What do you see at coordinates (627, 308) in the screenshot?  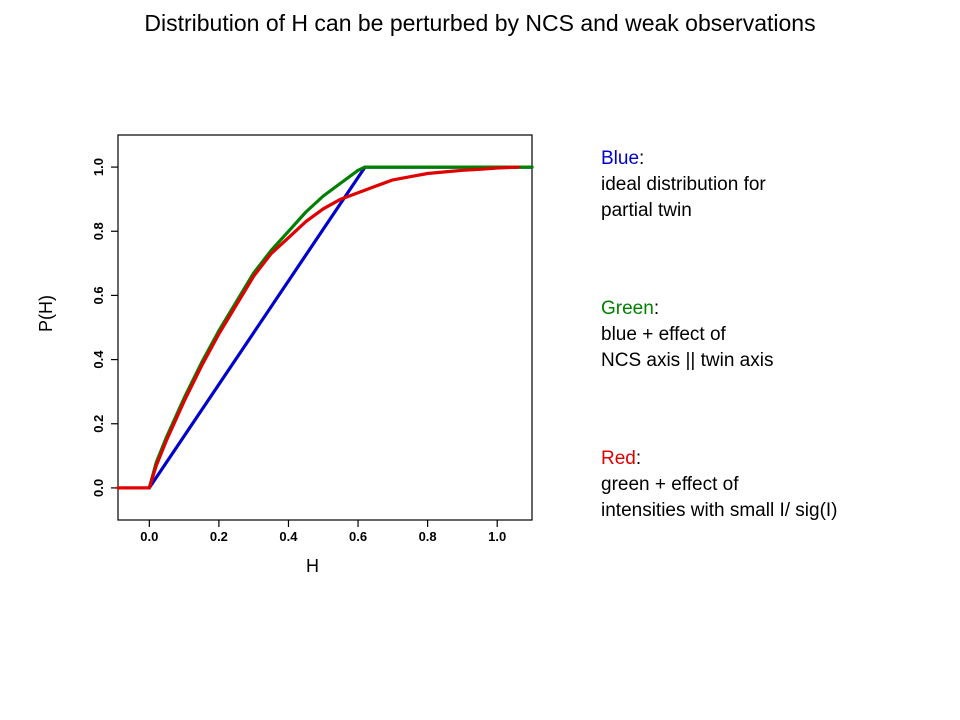 I see `legend-green-label: Green` at bounding box center [627, 308].